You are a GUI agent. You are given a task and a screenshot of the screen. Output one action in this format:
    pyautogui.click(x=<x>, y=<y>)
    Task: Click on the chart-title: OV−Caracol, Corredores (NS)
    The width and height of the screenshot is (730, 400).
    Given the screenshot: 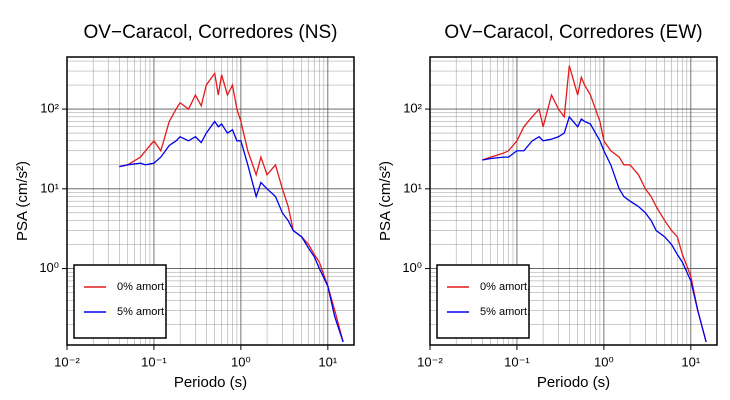 What is the action you would take?
    pyautogui.click(x=211, y=32)
    